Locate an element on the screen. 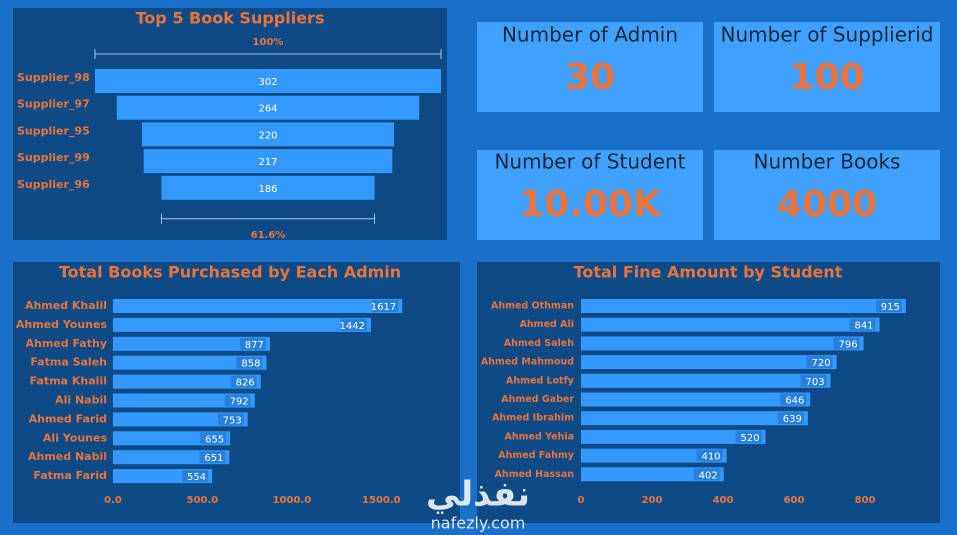  value-label: 915 is located at coordinates (890, 307).